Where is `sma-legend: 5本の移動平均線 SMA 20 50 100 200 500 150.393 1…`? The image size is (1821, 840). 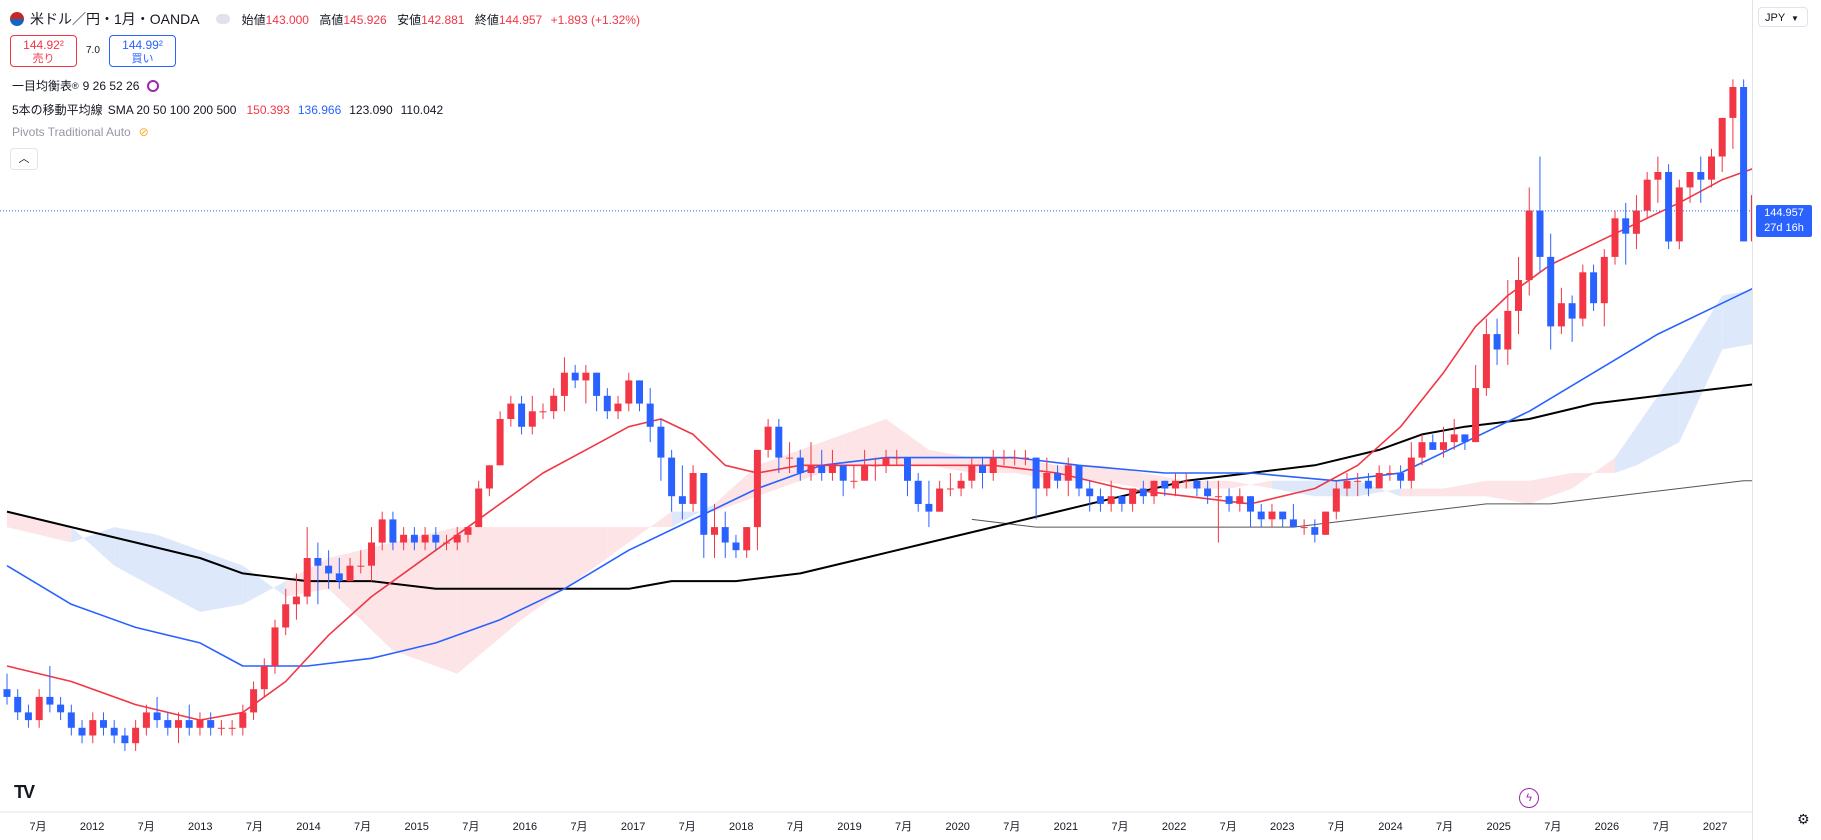 sma-legend: 5本の移動平均線 SMA 20 50 100 200 500 150.393 1… is located at coordinates (227, 109).